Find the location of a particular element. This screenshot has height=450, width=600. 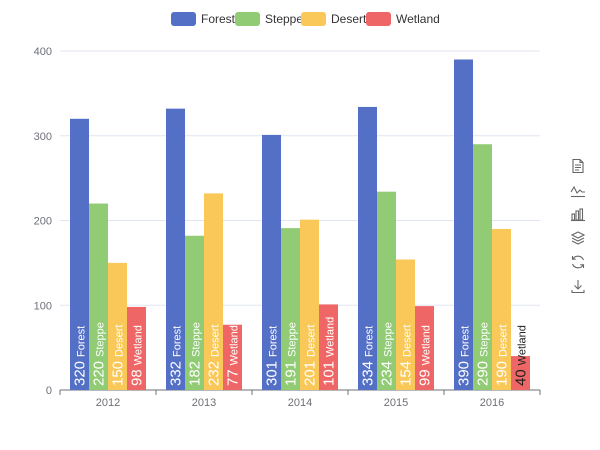

data-label-value: 40 is located at coordinates (521, 377).